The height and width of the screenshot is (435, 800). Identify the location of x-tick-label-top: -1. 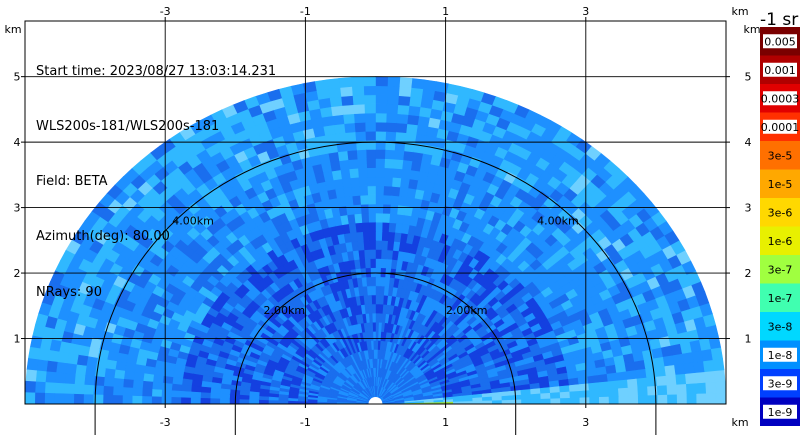
(305, 11).